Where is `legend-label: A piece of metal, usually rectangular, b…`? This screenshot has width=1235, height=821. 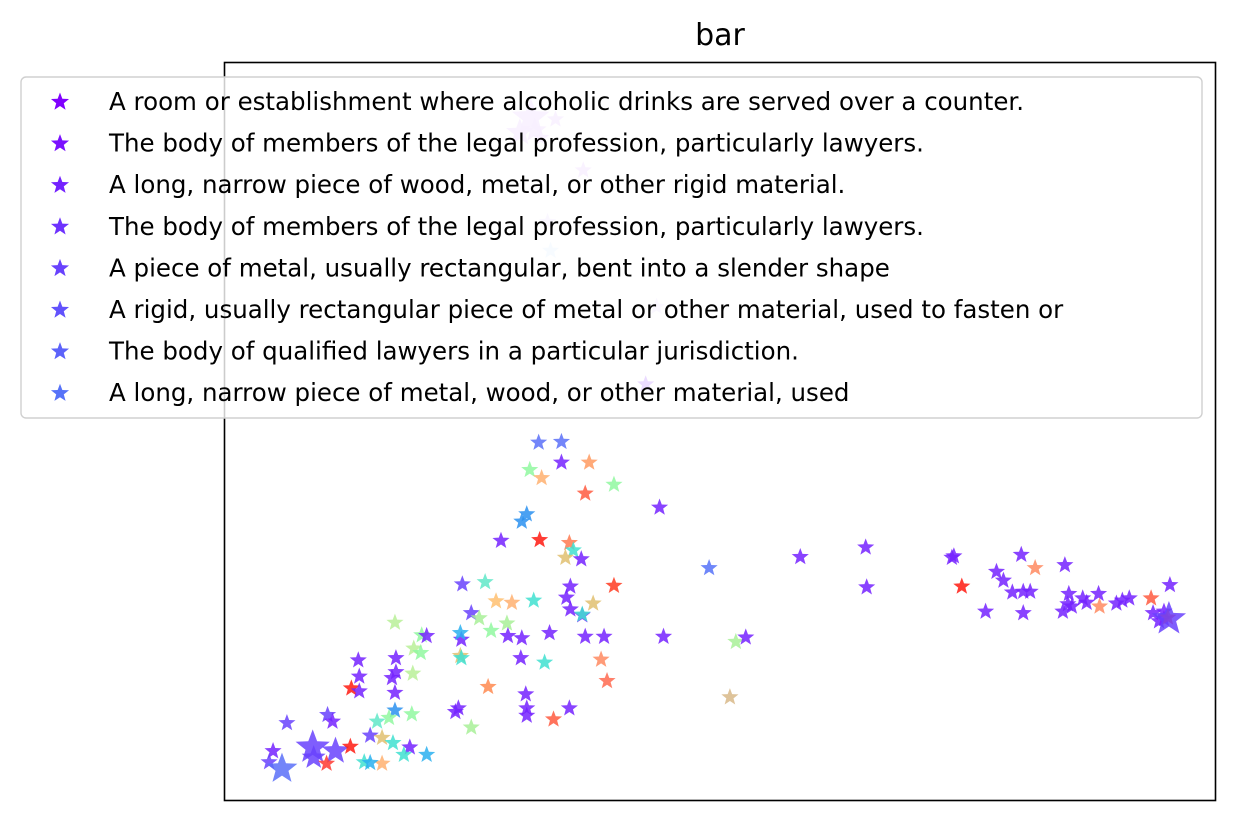
legend-label: A piece of metal, usually rectangular, b… is located at coordinates (499, 267).